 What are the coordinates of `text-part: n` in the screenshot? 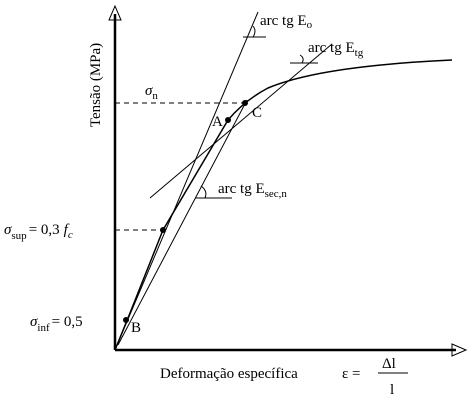 It's located at (155, 96).